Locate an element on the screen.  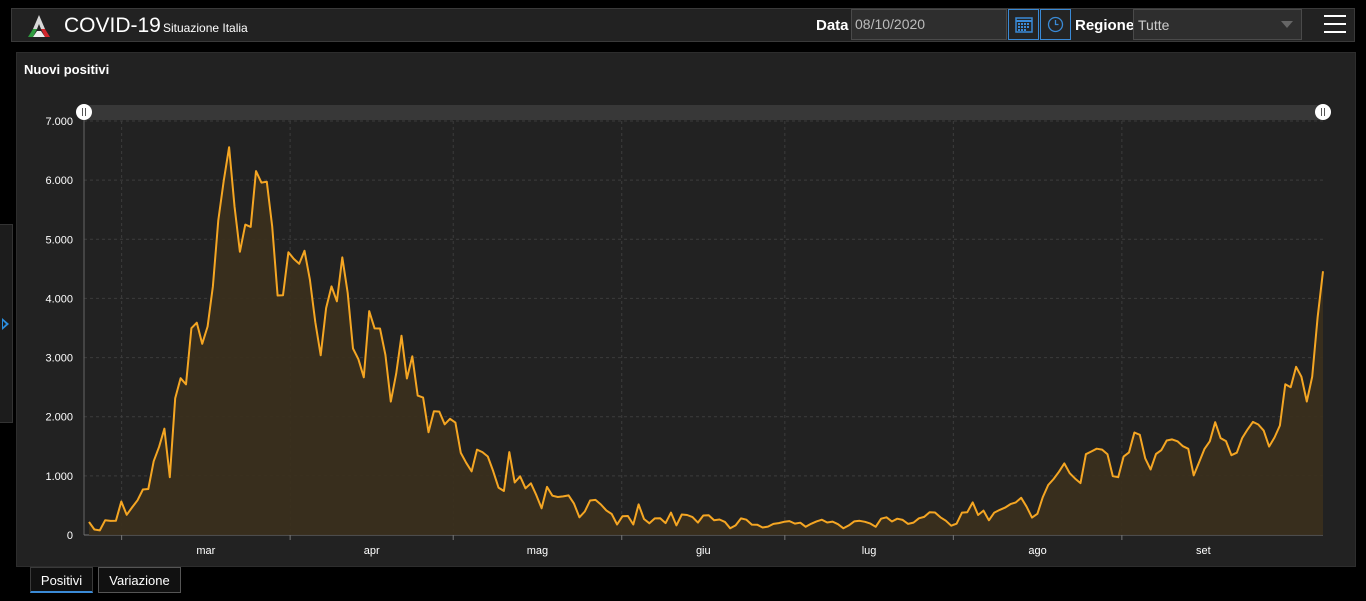
calendar-button is located at coordinates (1023, 24).